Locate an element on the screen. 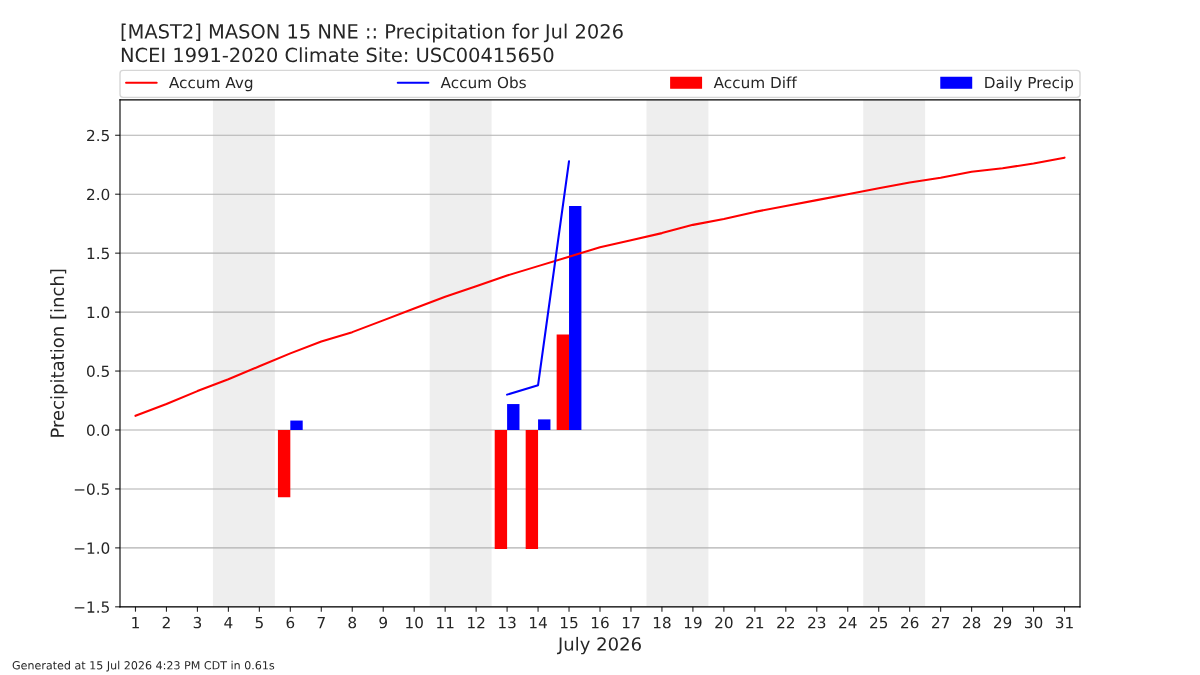  x-tick-label: 9 is located at coordinates (383, 622).